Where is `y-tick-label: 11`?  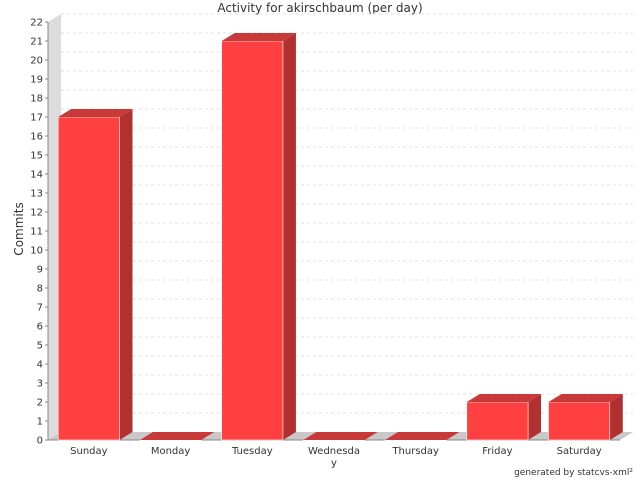
y-tick-label: 11 is located at coordinates (36, 232).